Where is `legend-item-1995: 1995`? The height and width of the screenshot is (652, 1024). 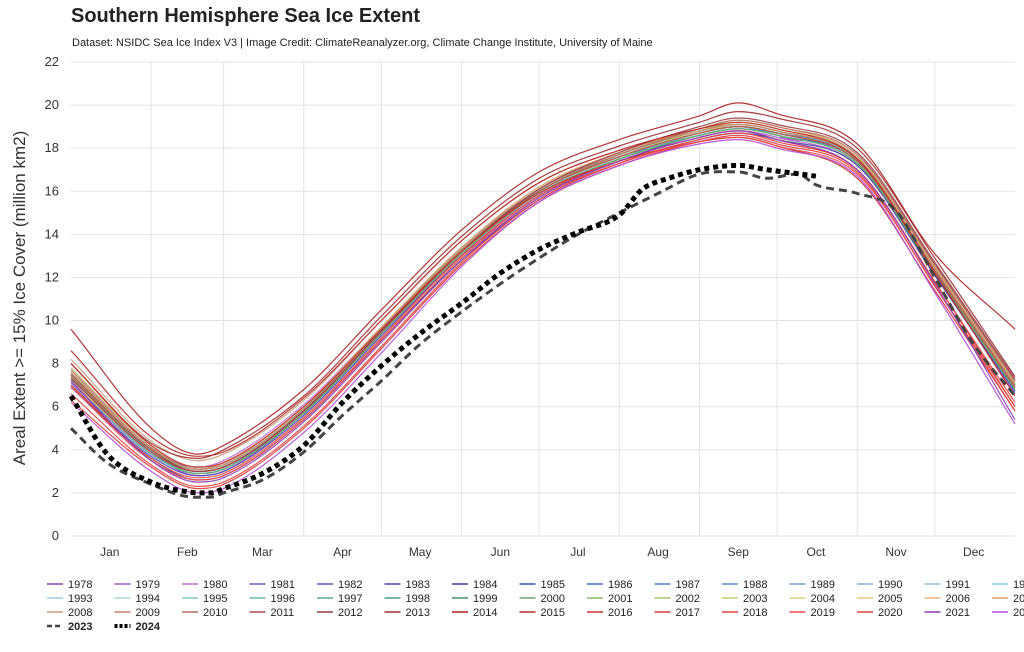 legend-item-1995: 1995 is located at coordinates (204, 599).